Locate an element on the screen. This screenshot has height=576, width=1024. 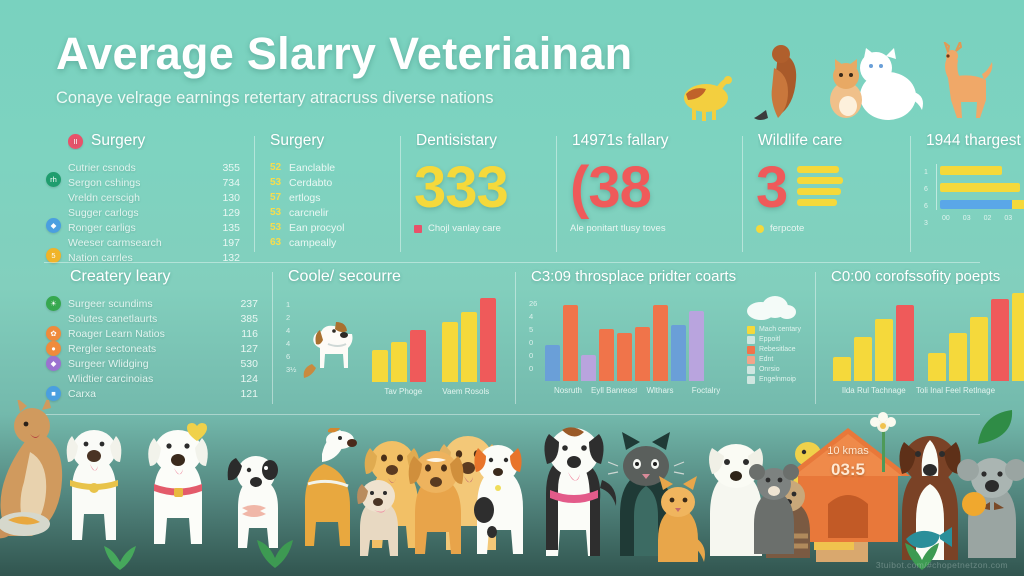
legend-entry: Rebesitlace is located at coordinates (773, 350).